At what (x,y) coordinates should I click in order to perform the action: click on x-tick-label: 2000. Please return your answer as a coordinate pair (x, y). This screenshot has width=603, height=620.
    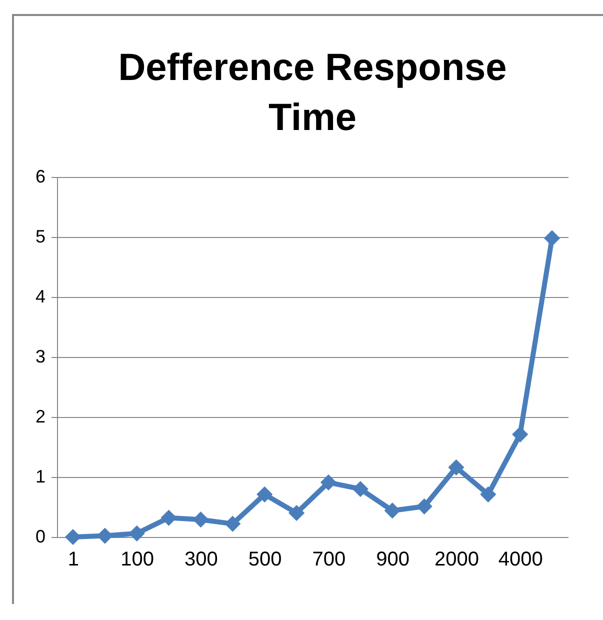
    Looking at the image, I should click on (456, 559).